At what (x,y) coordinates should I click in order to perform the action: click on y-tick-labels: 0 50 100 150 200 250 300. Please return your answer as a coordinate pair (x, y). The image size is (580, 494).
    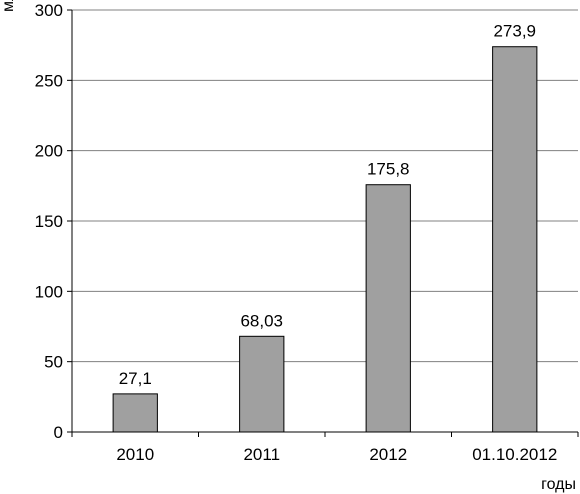
    Looking at the image, I should click on (49, 221).